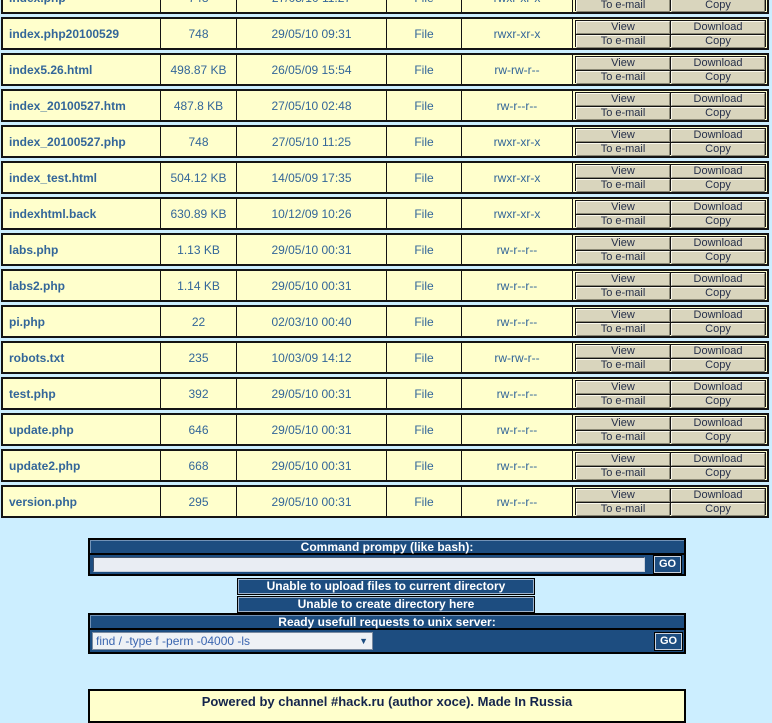  I want to click on file-name: update2.php, so click(45, 465).